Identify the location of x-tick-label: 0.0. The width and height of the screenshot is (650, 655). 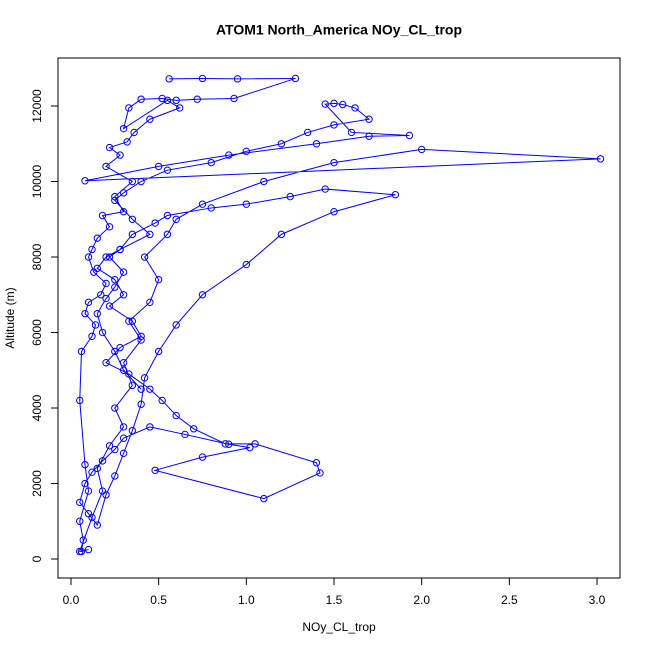
(71, 600).